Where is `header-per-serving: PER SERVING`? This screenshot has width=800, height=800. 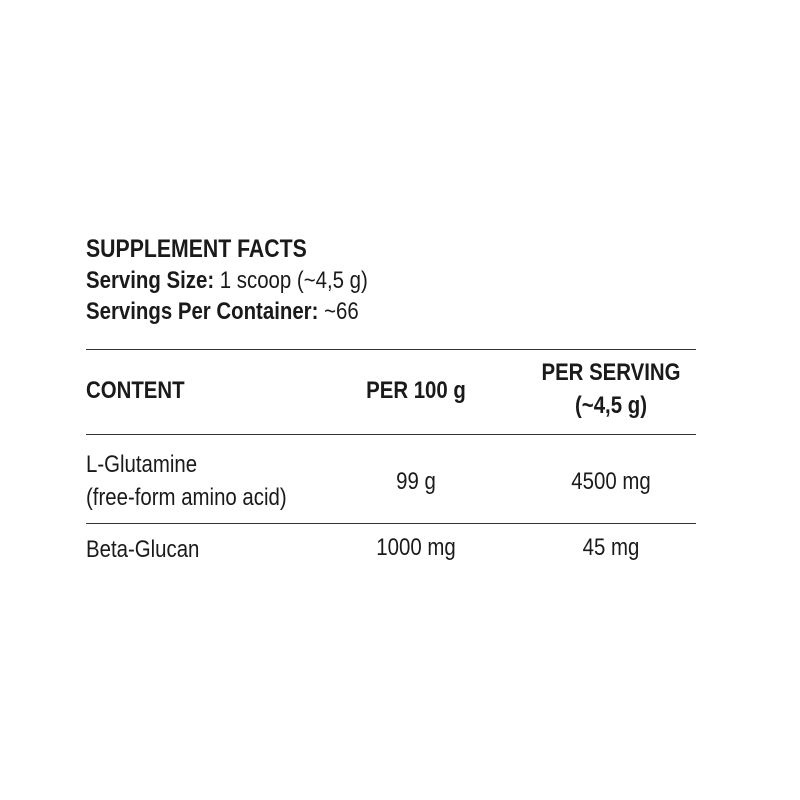 header-per-serving: PER SERVING is located at coordinates (611, 372).